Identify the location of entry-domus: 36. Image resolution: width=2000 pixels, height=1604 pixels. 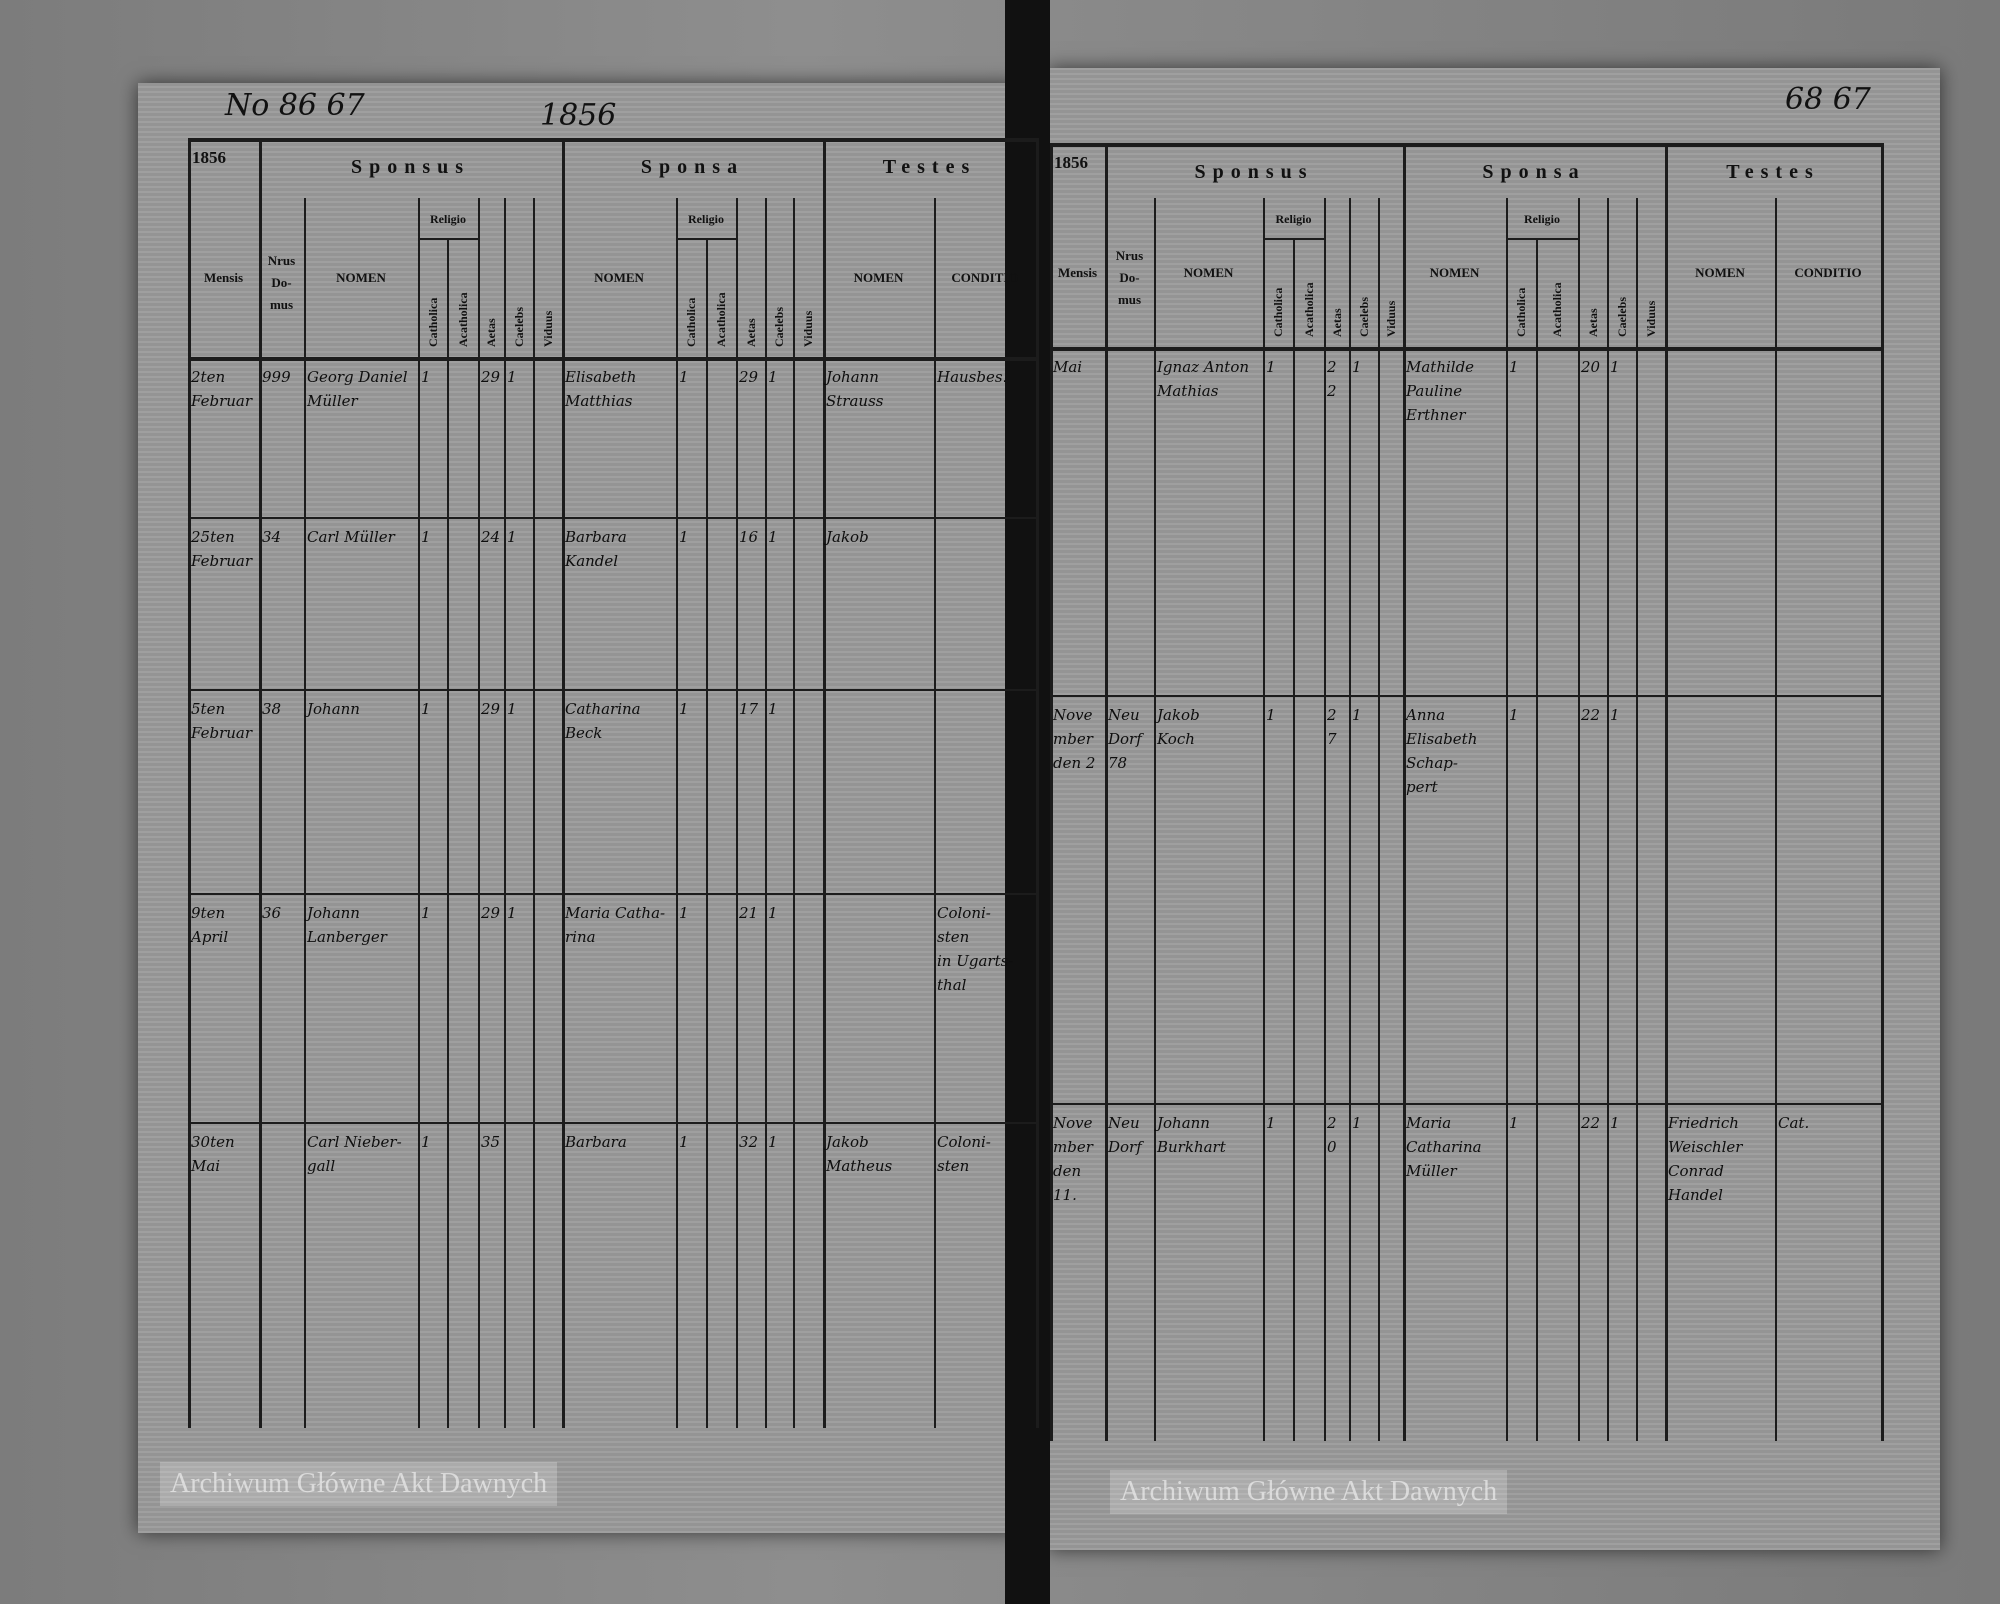
(272, 913).